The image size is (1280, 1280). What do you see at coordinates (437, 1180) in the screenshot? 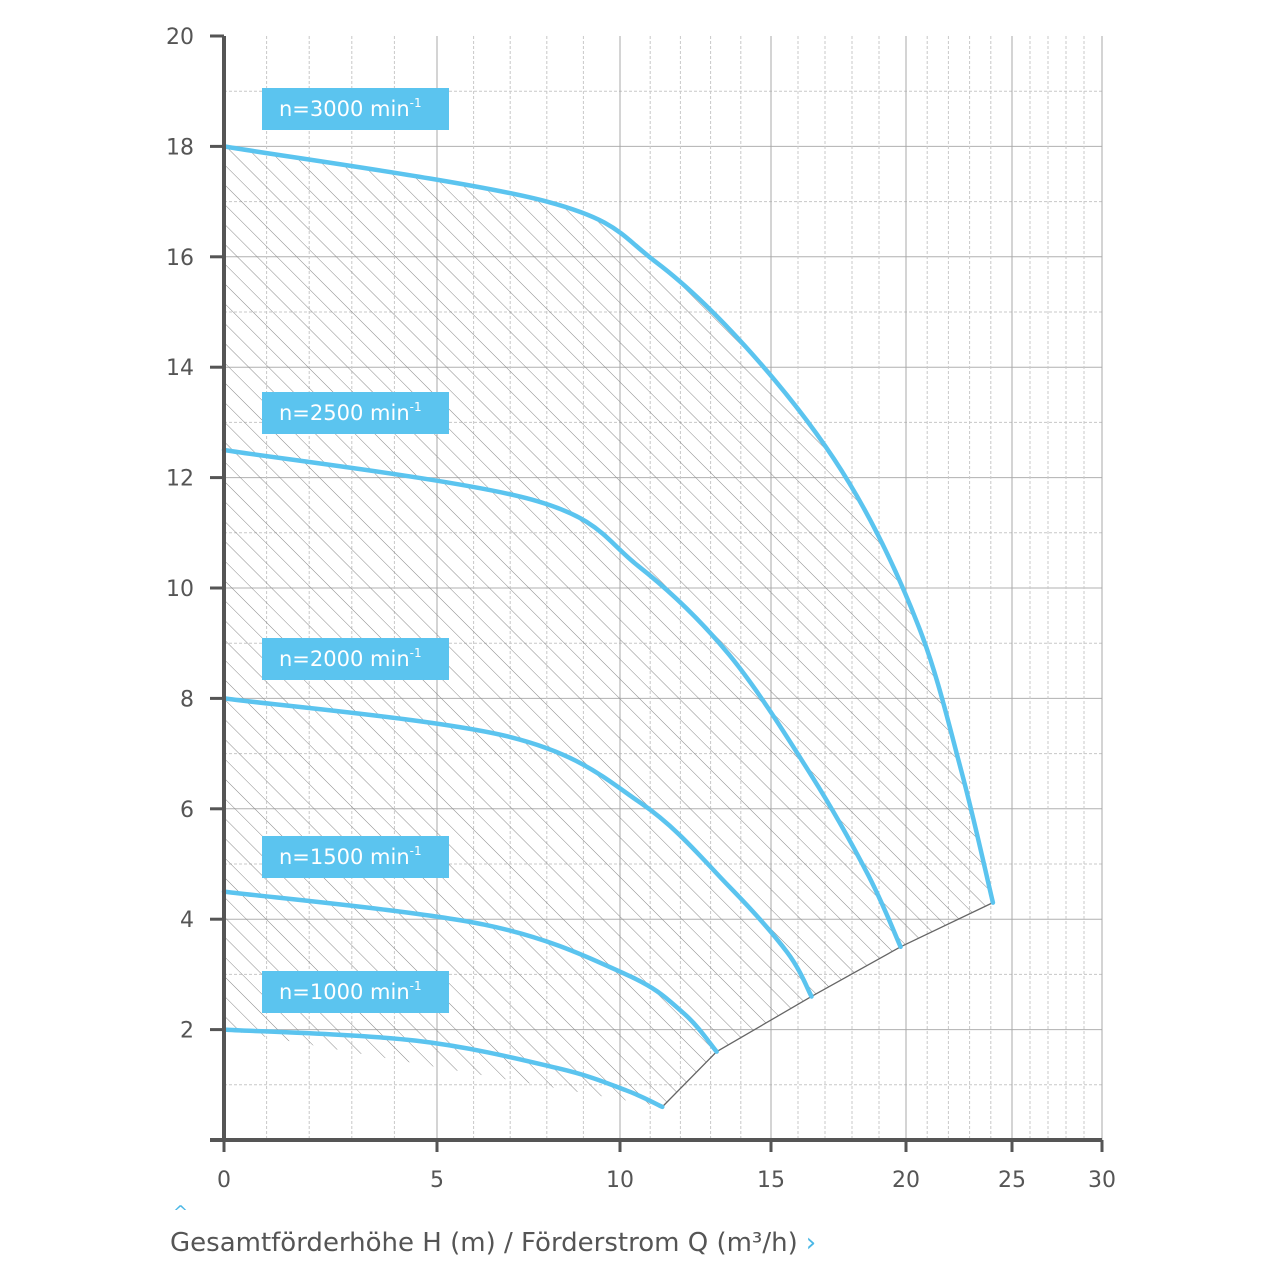
I see `x-tick-label: 5` at bounding box center [437, 1180].